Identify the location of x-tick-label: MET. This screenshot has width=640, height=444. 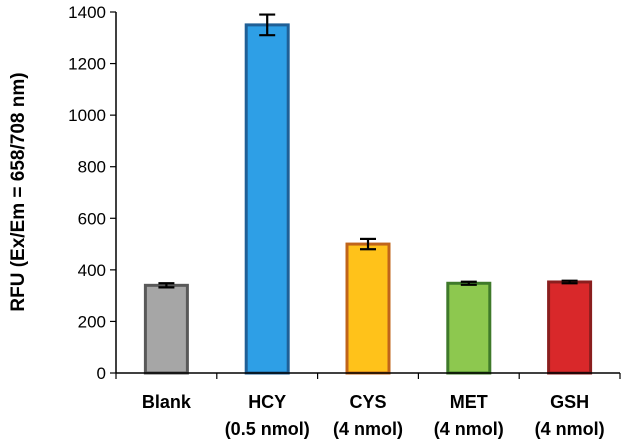
(469, 402).